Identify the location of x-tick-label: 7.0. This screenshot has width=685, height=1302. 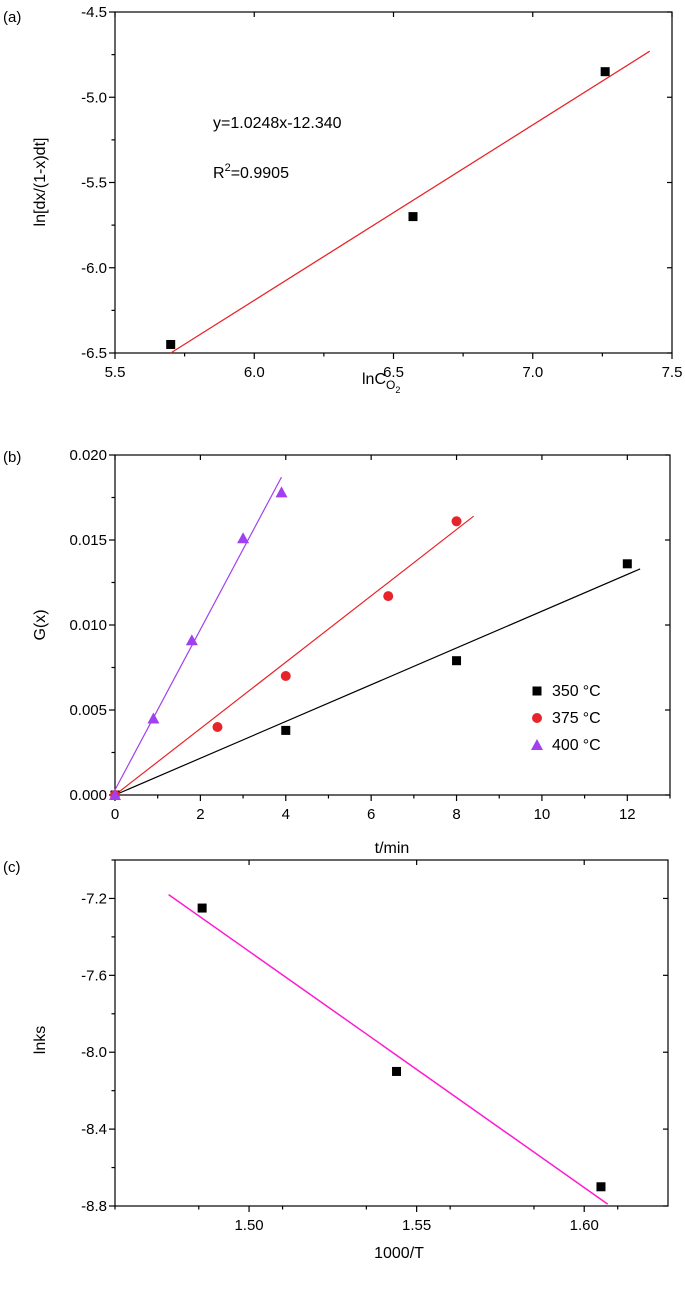
(532, 372).